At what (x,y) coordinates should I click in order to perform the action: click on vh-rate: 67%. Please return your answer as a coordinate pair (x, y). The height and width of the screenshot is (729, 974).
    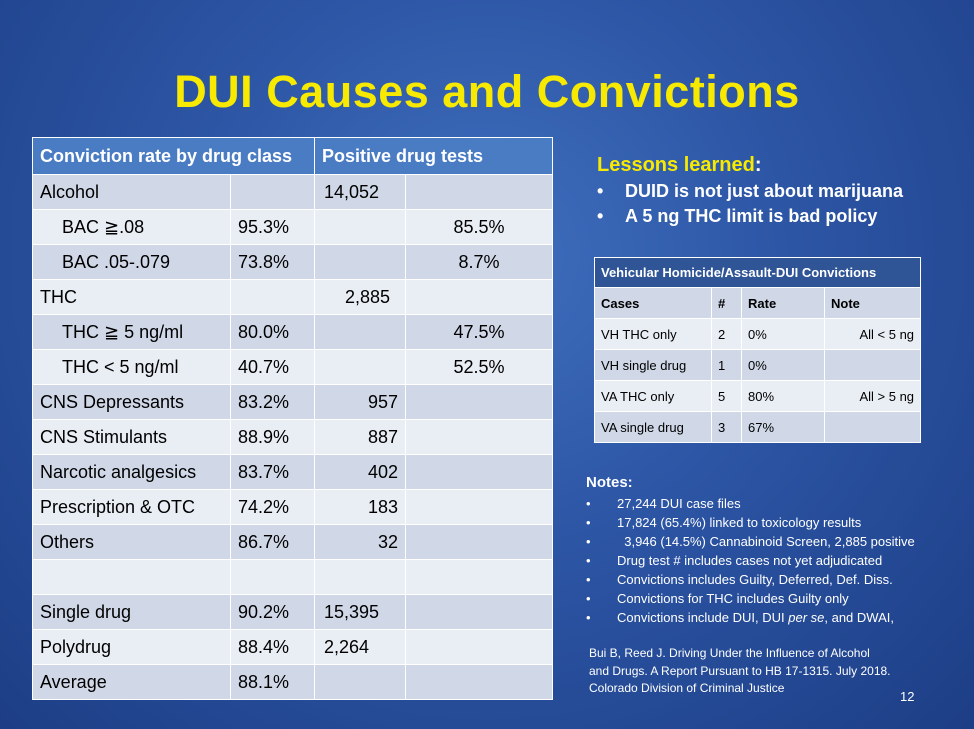
    Looking at the image, I should click on (783, 427).